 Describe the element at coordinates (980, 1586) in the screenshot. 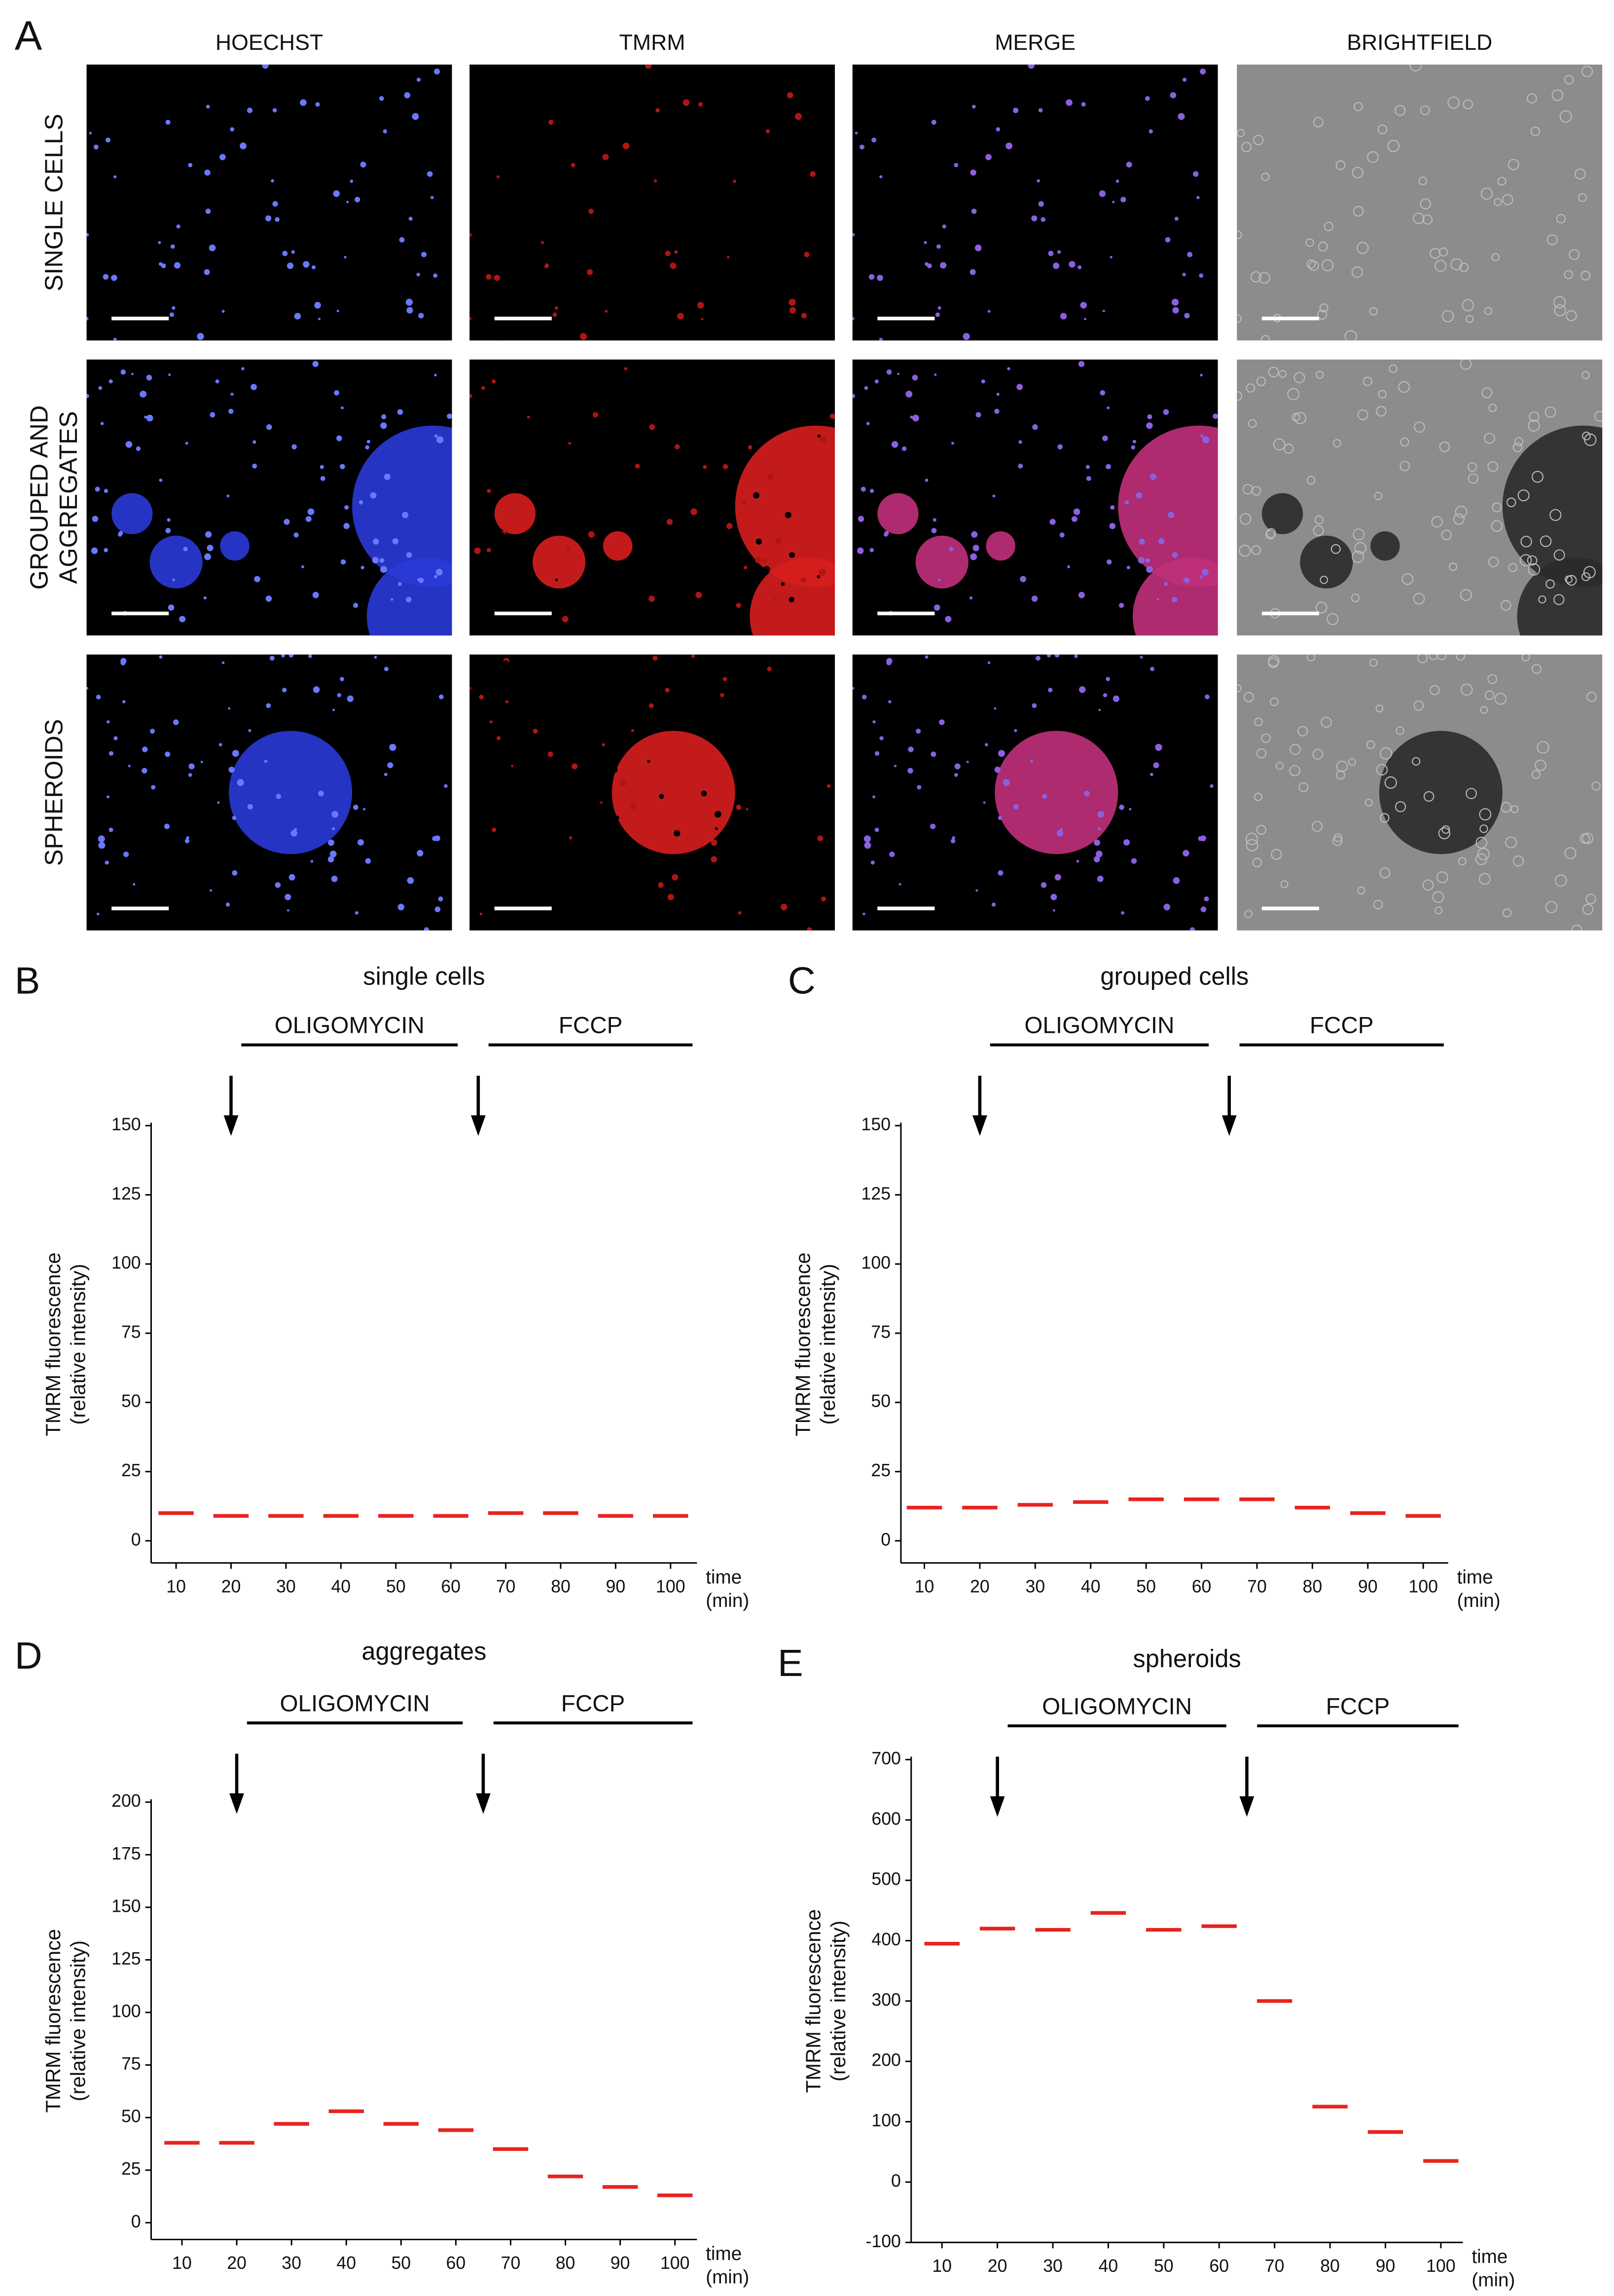

I see `x-tick-label: 20` at that location.